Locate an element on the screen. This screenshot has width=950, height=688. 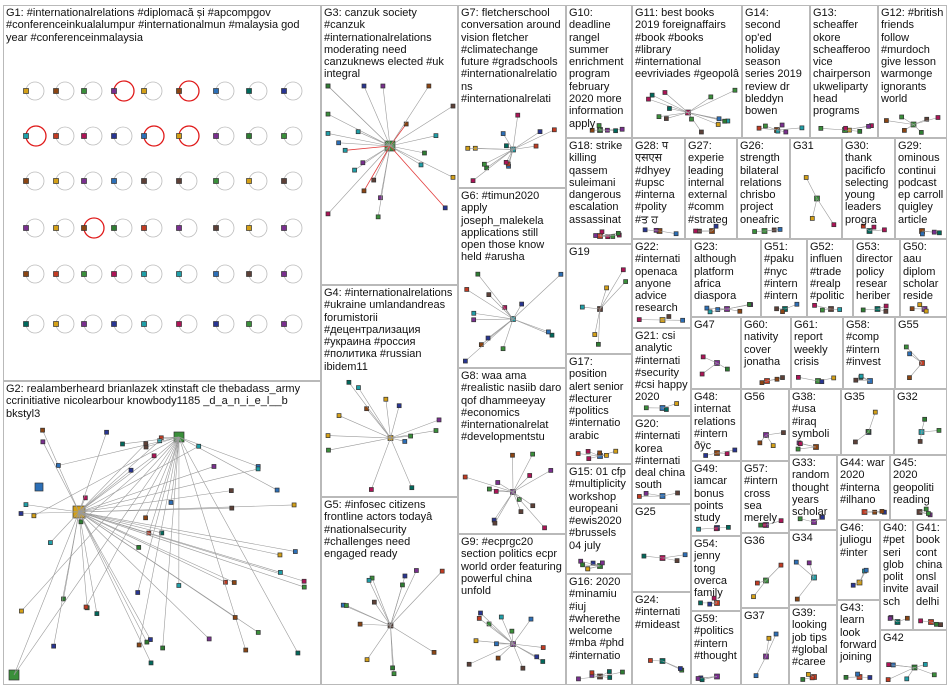
group-g48: G48: internat relations #intern ðÿc is located at coordinates (716, 425).